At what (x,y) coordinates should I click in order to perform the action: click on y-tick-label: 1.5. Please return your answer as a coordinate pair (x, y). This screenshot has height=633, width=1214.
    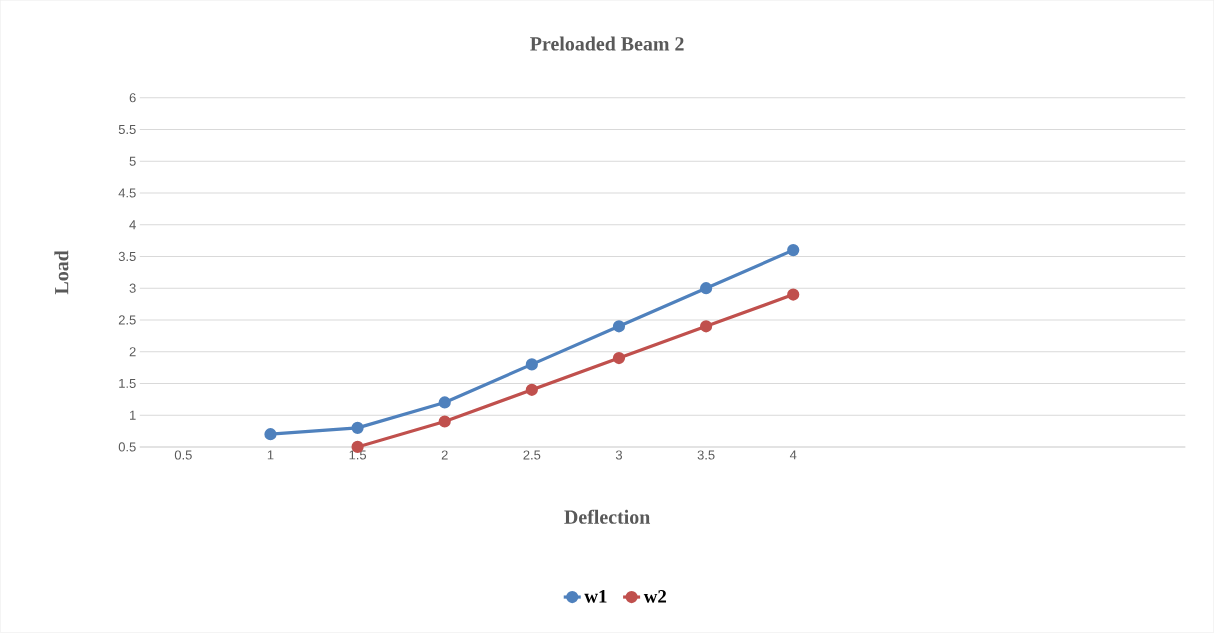
    Looking at the image, I should click on (127, 384).